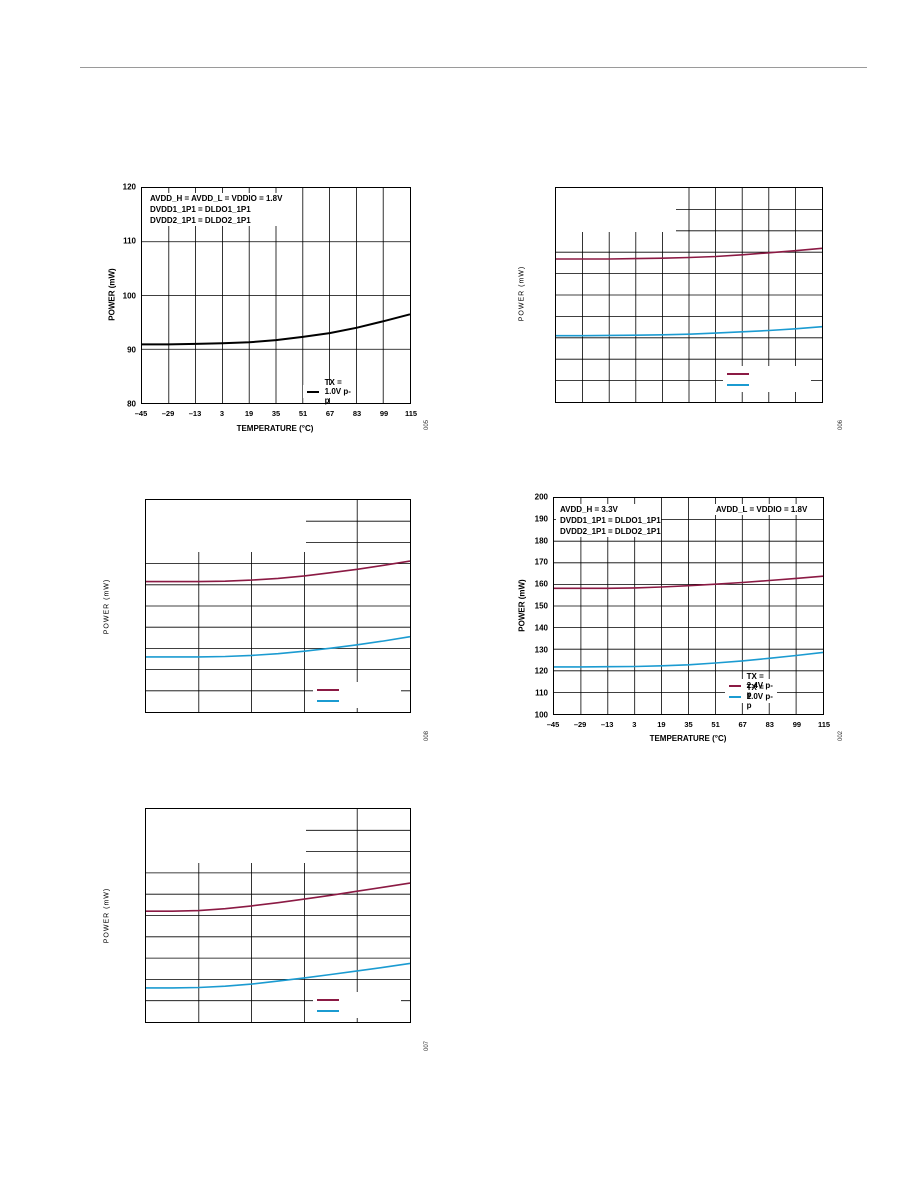 The image size is (918, 1188). What do you see at coordinates (541, 628) in the screenshot?
I see `chart-4-y-tick-label: 140` at bounding box center [541, 628].